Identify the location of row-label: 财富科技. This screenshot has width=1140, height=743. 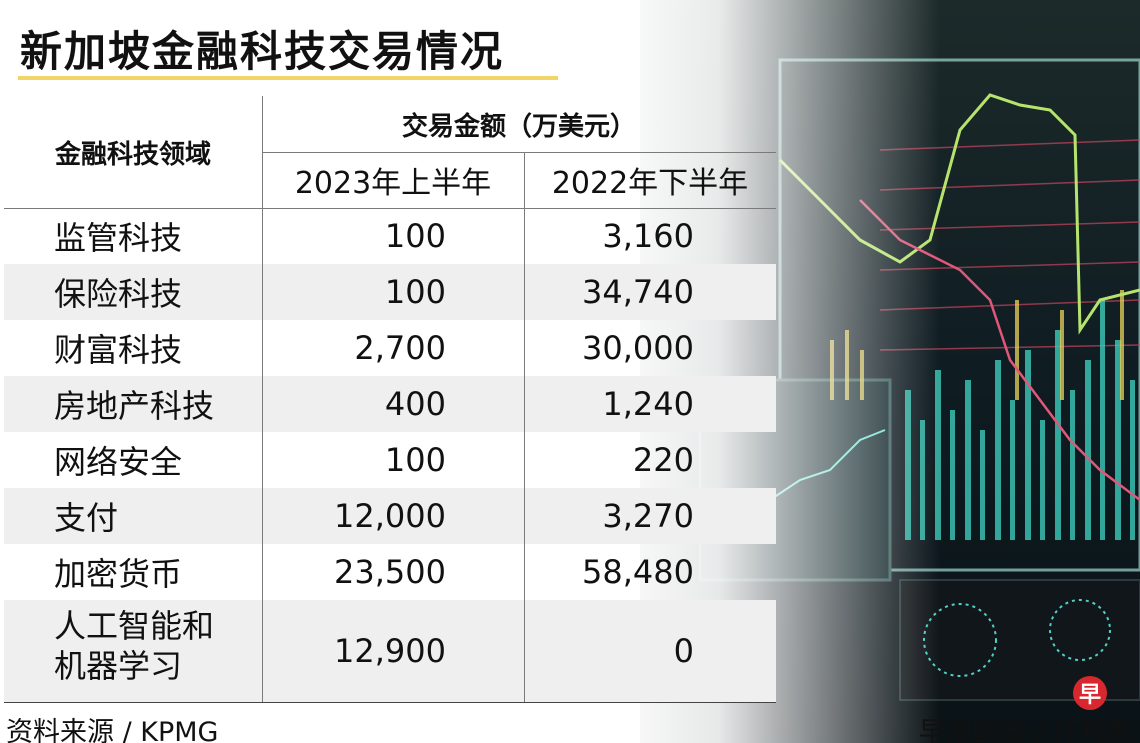
(118, 350).